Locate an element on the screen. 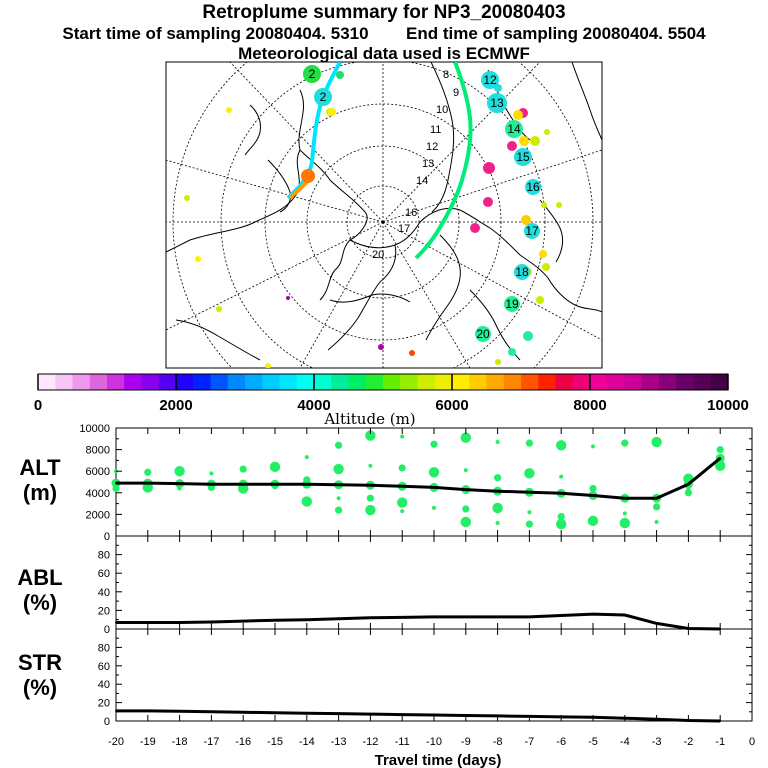 Image resolution: width=768 pixels, height=768 pixels. colorbar-tick-labels: 0 2000 4000 6000 8000 10000 is located at coordinates (391, 394).